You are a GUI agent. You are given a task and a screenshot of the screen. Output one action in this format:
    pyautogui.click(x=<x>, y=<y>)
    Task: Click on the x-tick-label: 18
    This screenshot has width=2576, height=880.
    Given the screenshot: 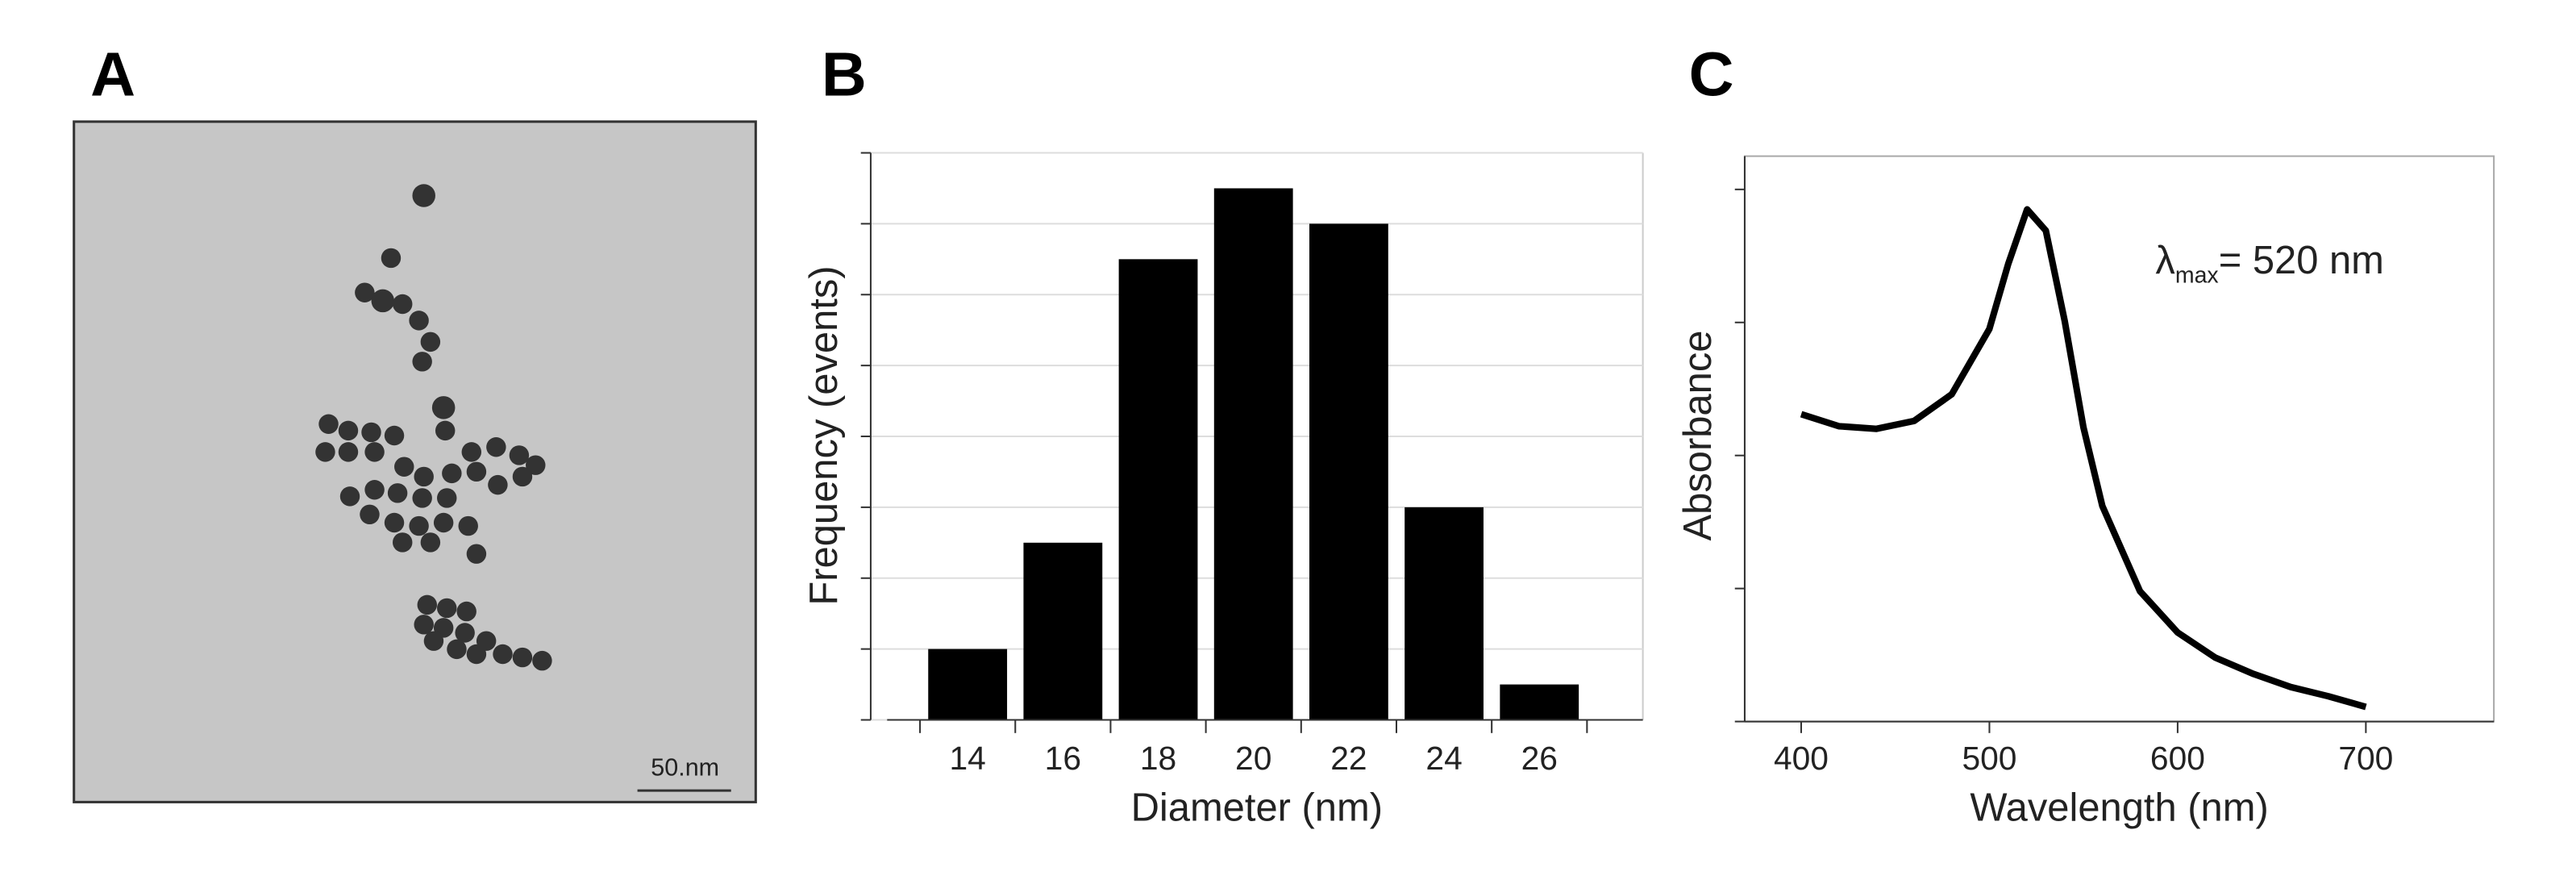 What is the action you would take?
    pyautogui.click(x=1158, y=759)
    